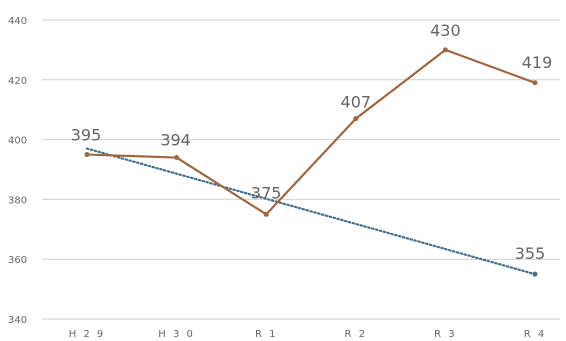 The height and width of the screenshot is (341, 566). Describe the element at coordinates (87, 334) in the screenshot. I see `x-tick-label: H 2 9` at that location.